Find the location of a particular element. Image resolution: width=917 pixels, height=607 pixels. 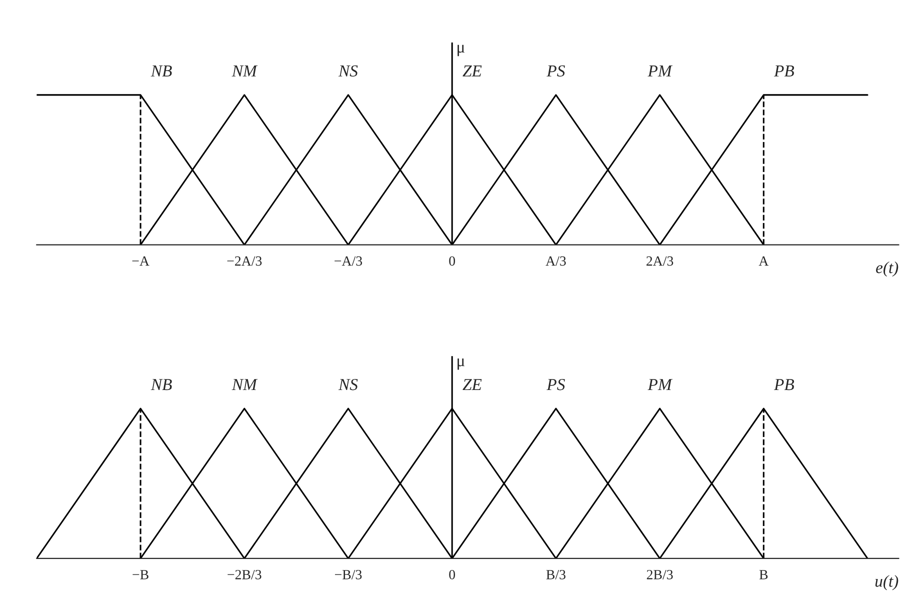

x-tick-label: −B is located at coordinates (140, 575).